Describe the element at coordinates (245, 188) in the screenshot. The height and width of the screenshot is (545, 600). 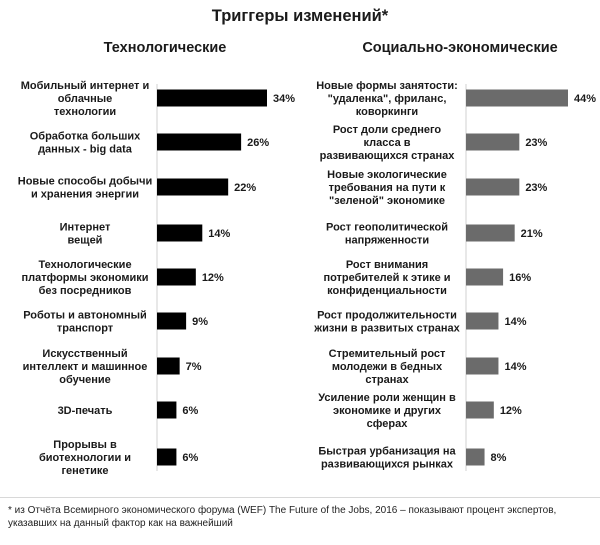
I see `tech-value-label: 22%` at that location.